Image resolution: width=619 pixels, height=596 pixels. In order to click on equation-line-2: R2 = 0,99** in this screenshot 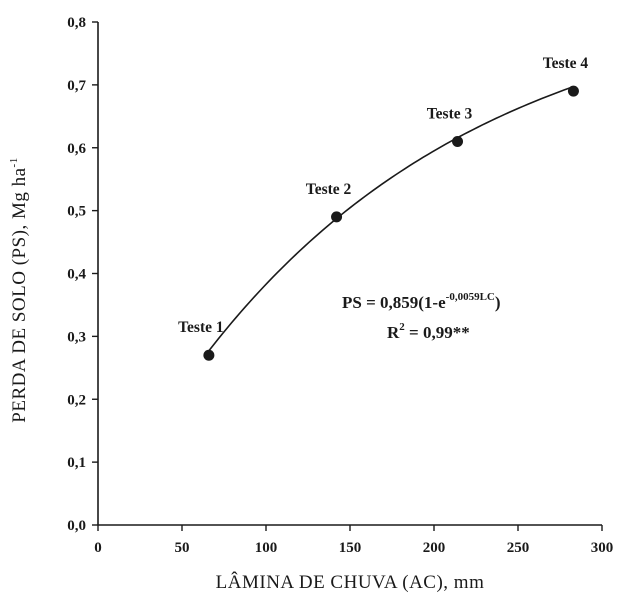, I will do `click(428, 331)`.